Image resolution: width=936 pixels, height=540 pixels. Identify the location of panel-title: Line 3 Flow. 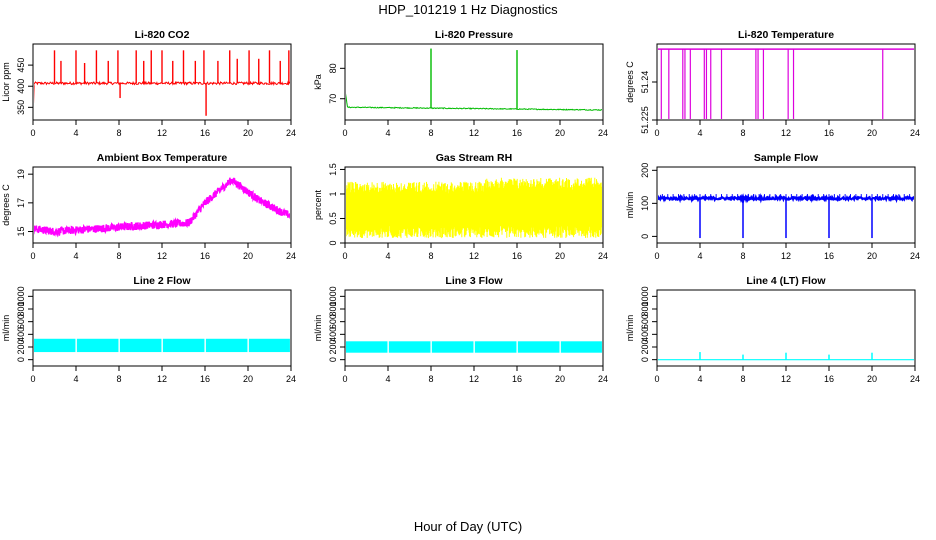
(474, 281).